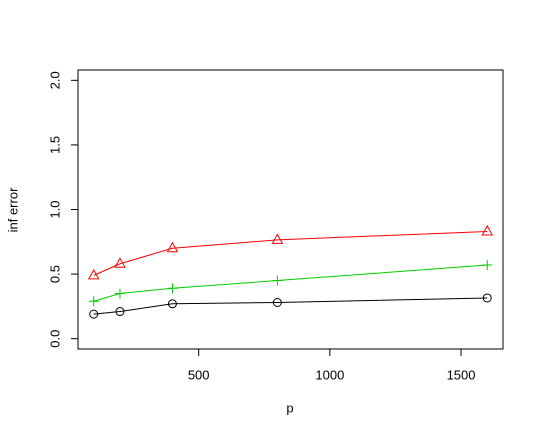  Describe the element at coordinates (54, 274) in the screenshot. I see `y-tick-label: 0.5` at that location.